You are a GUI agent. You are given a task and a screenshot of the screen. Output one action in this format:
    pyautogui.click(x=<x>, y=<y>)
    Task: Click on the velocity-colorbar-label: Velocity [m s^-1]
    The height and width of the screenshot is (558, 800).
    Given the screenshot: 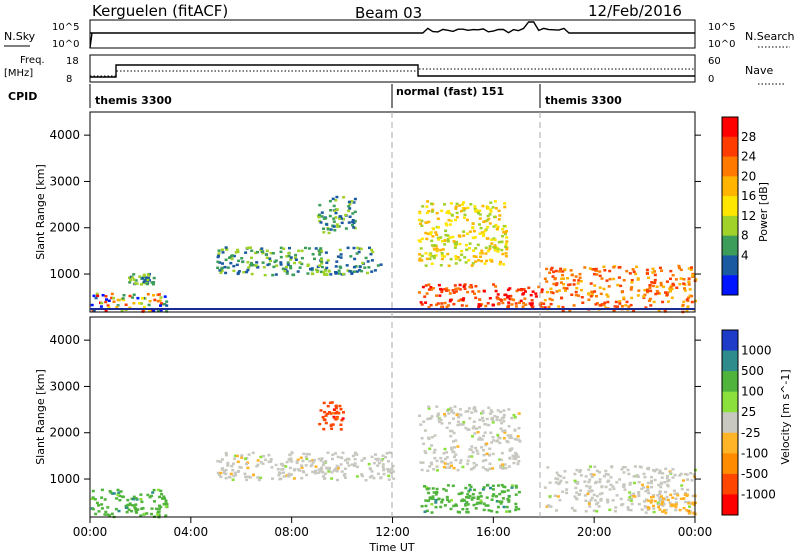 What is the action you would take?
    pyautogui.click(x=785, y=416)
    